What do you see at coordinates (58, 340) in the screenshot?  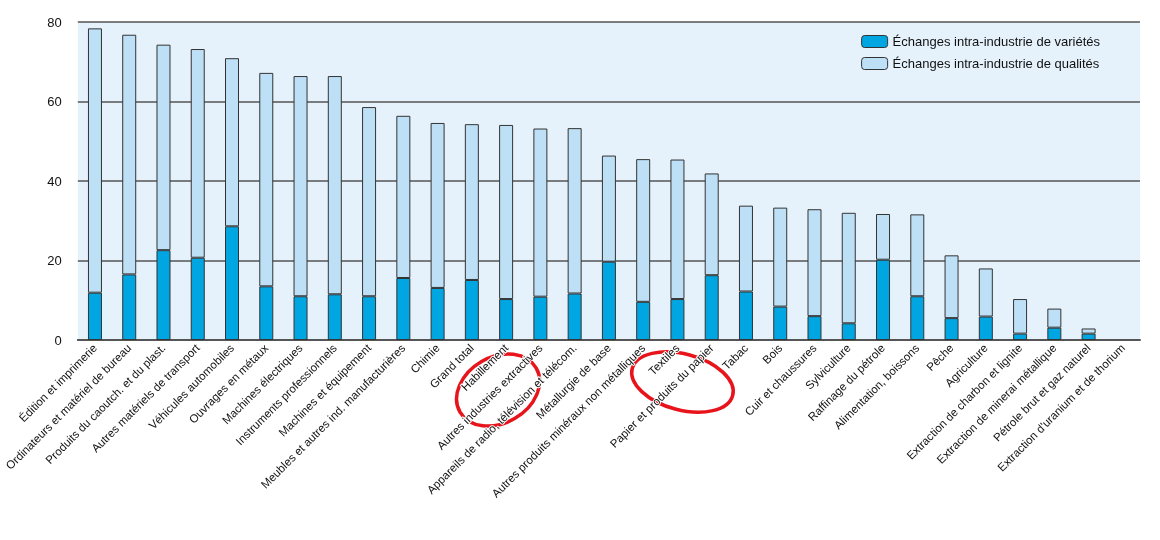 I see `y-tick-label: 0` at bounding box center [58, 340].